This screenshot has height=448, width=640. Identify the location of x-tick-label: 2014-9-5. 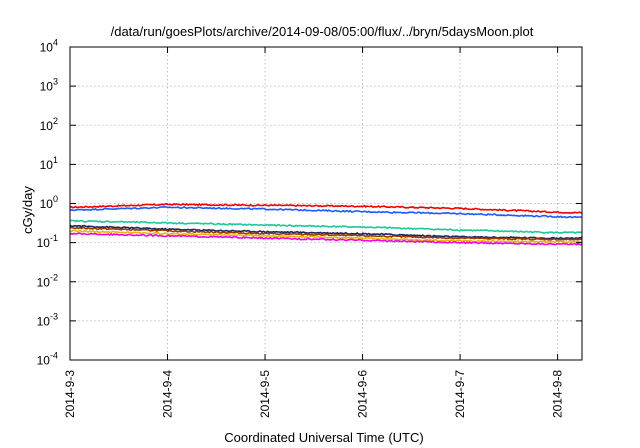
(265, 394).